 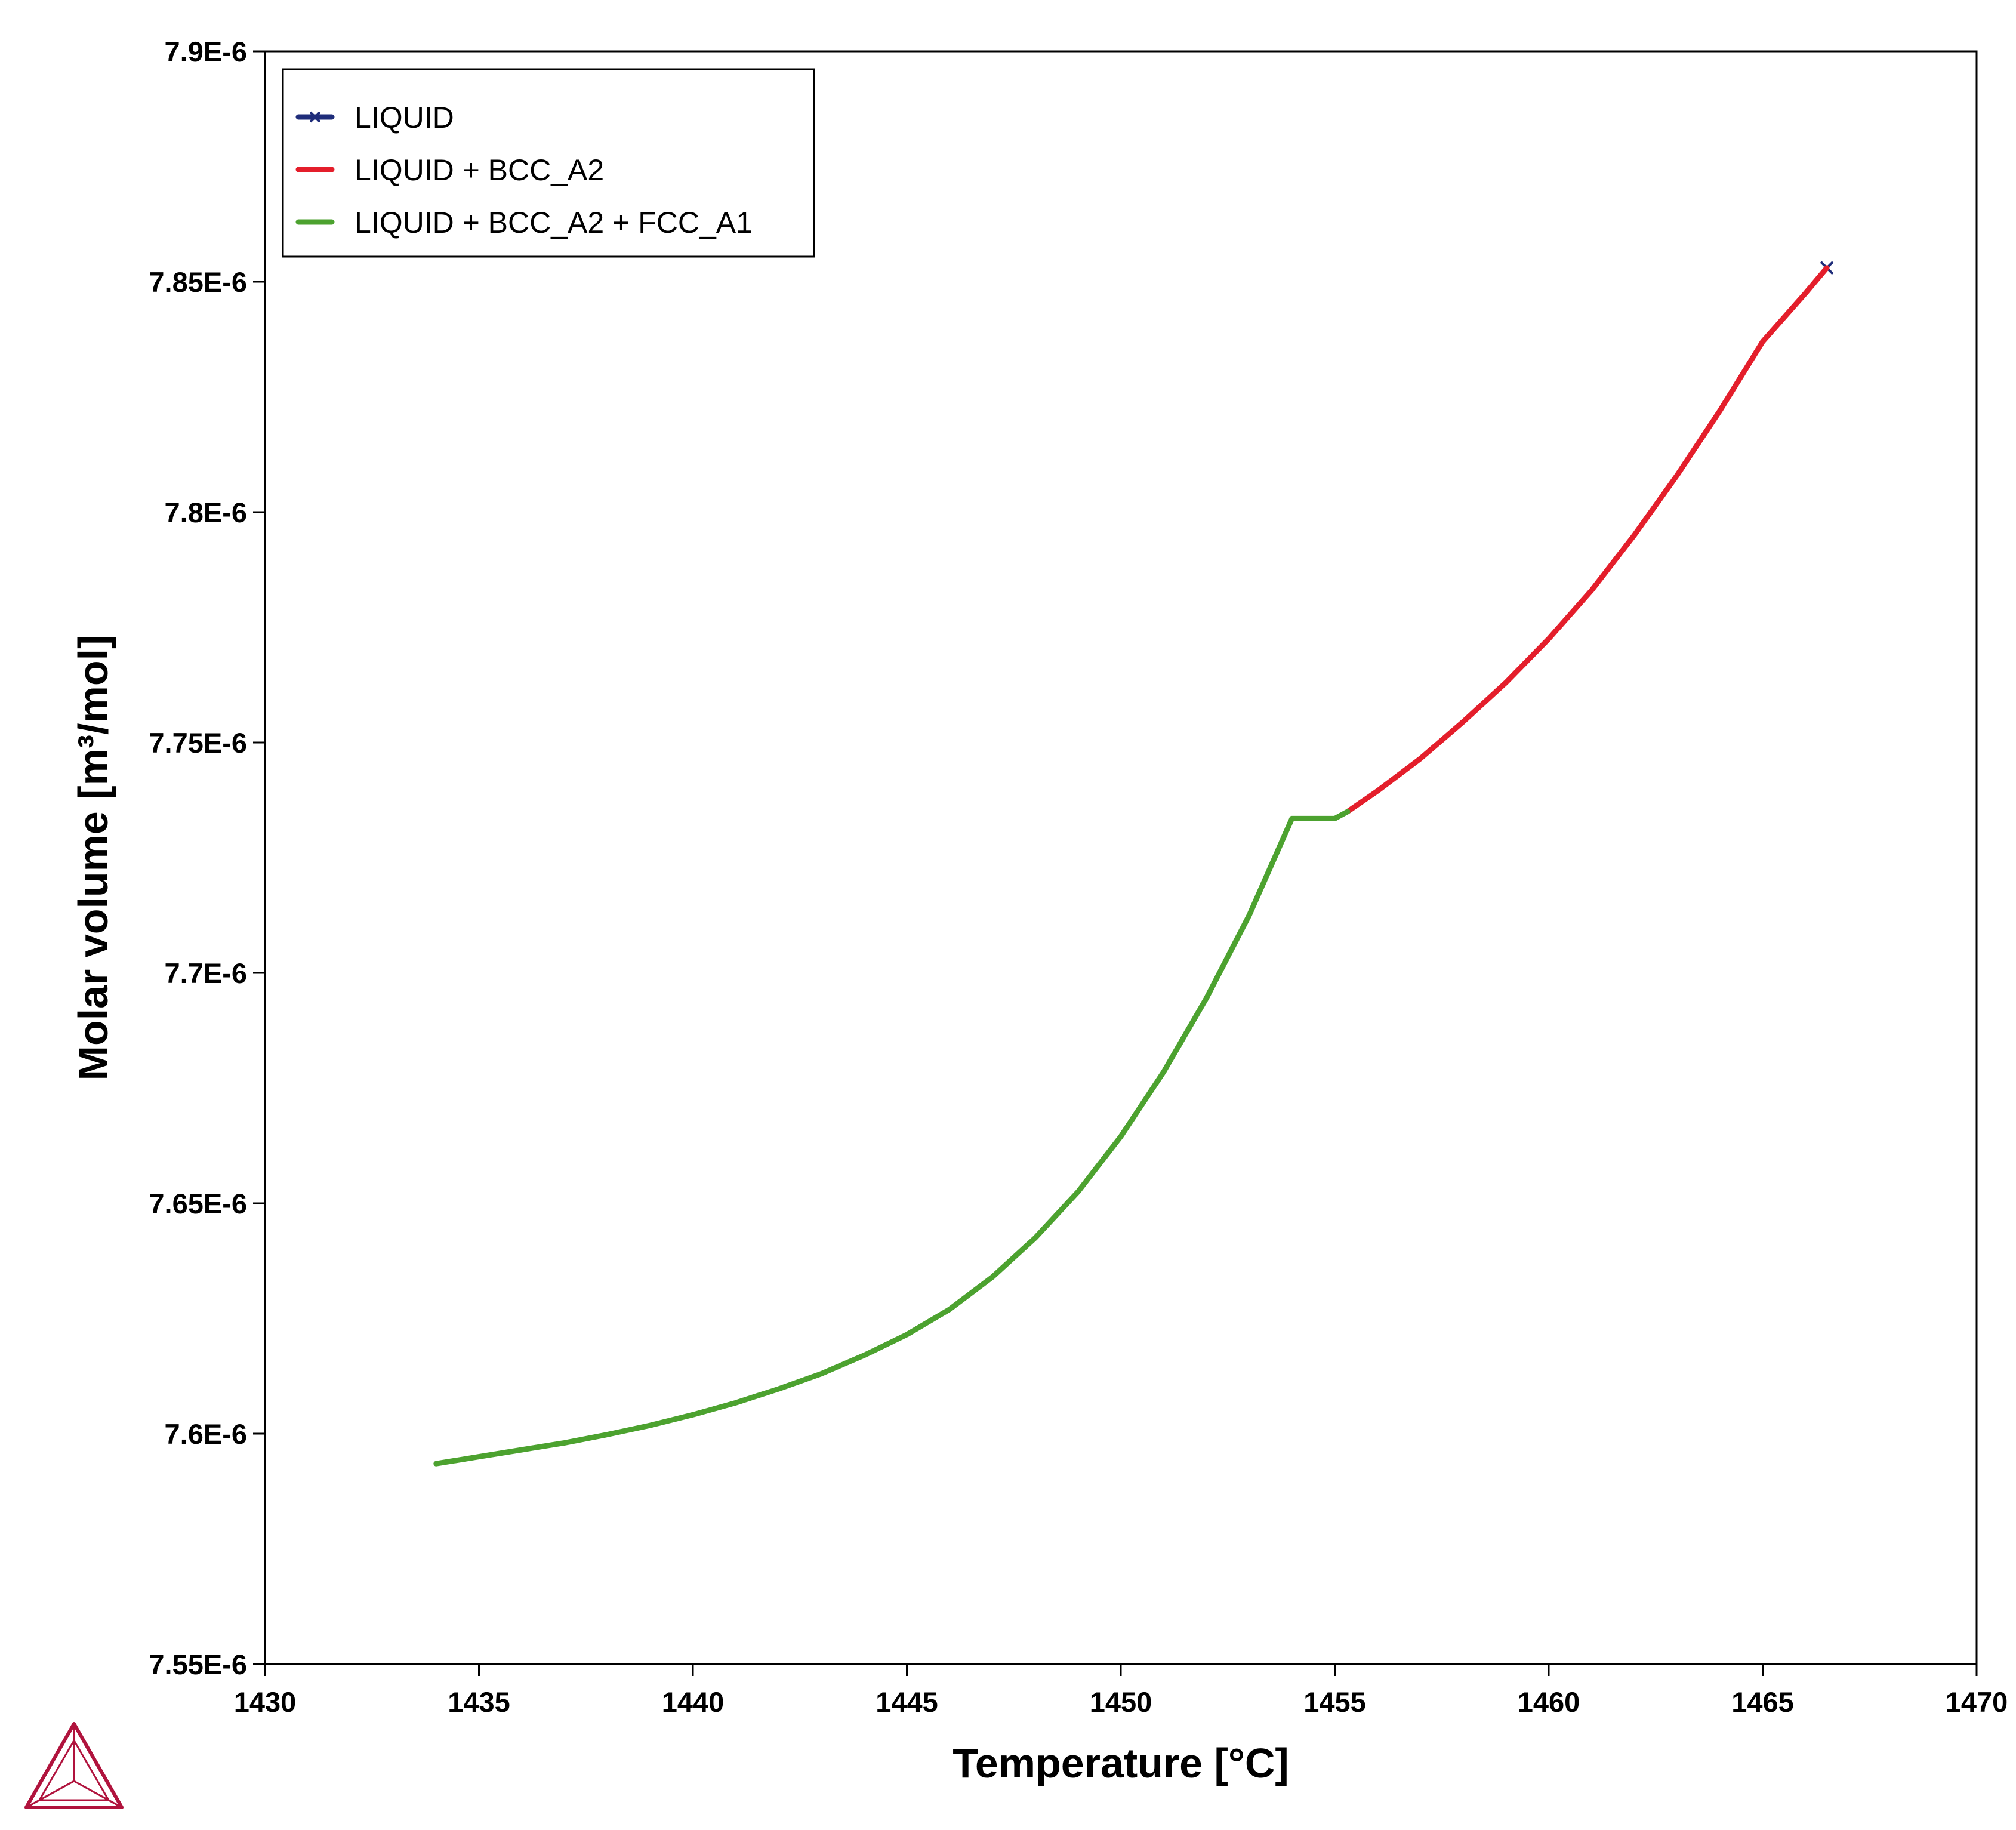 What do you see at coordinates (479, 170) in the screenshot?
I see `legend-label: LIQUID + BCC_A2` at bounding box center [479, 170].